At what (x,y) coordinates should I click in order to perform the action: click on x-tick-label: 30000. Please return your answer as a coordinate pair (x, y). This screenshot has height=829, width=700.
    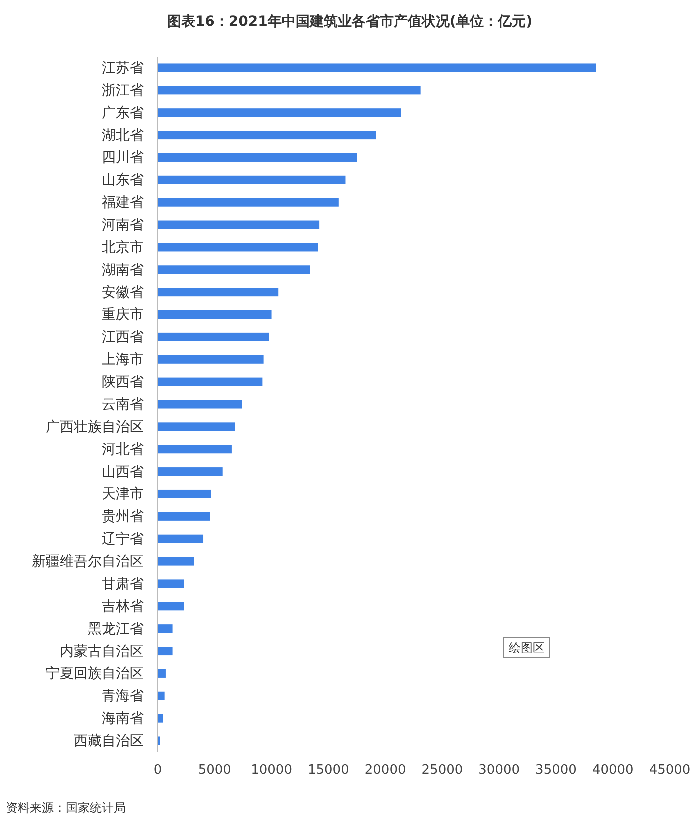
    Looking at the image, I should click on (499, 770).